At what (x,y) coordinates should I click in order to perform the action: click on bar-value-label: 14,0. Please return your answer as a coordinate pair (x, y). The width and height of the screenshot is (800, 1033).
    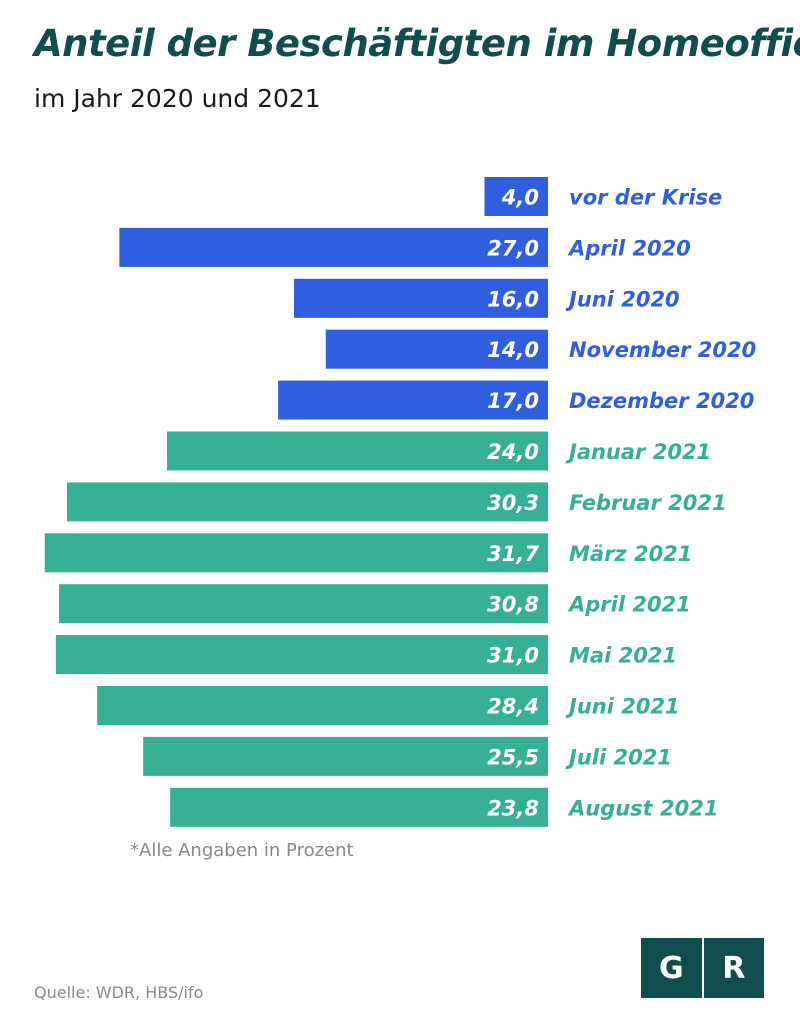
    Looking at the image, I should click on (513, 350).